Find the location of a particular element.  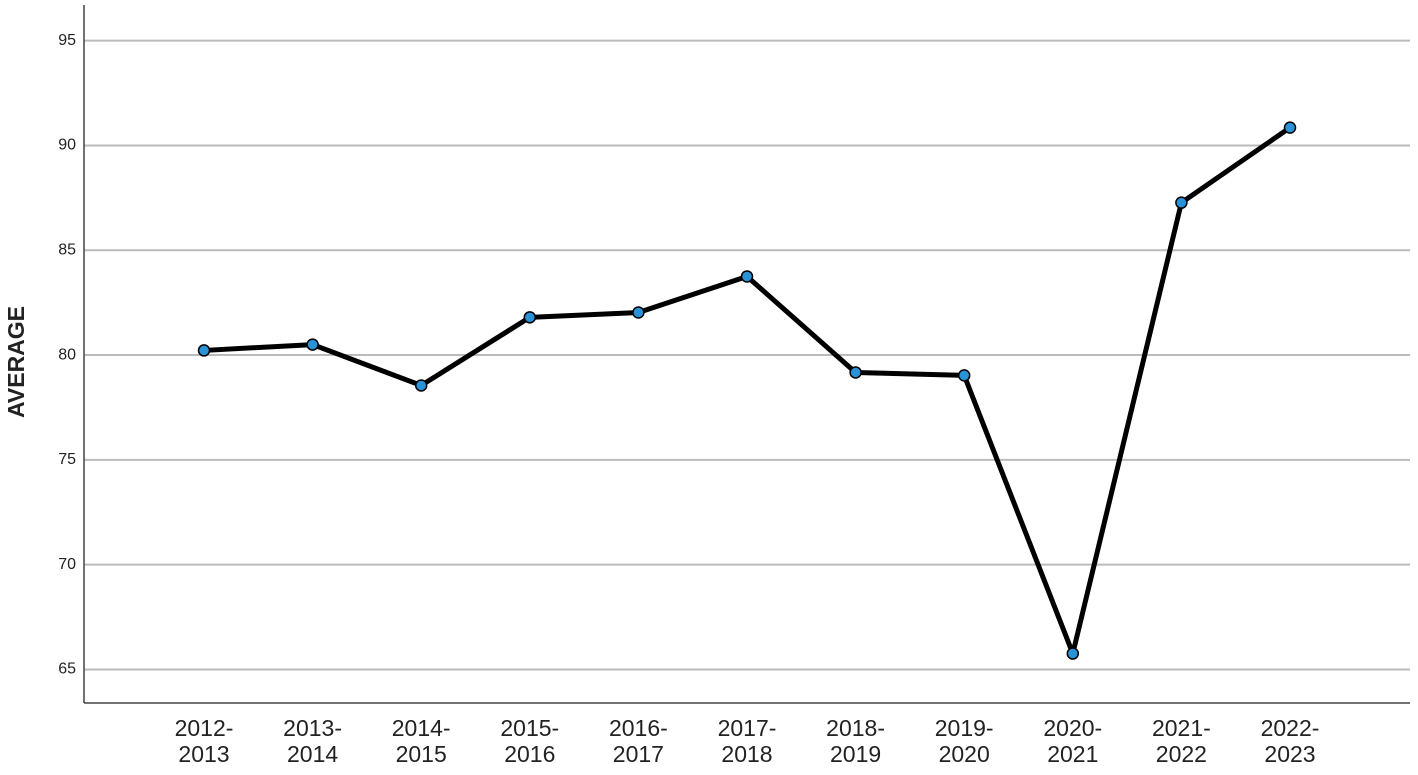

x-tick-label: 2015-2016 is located at coordinates (530, 741).